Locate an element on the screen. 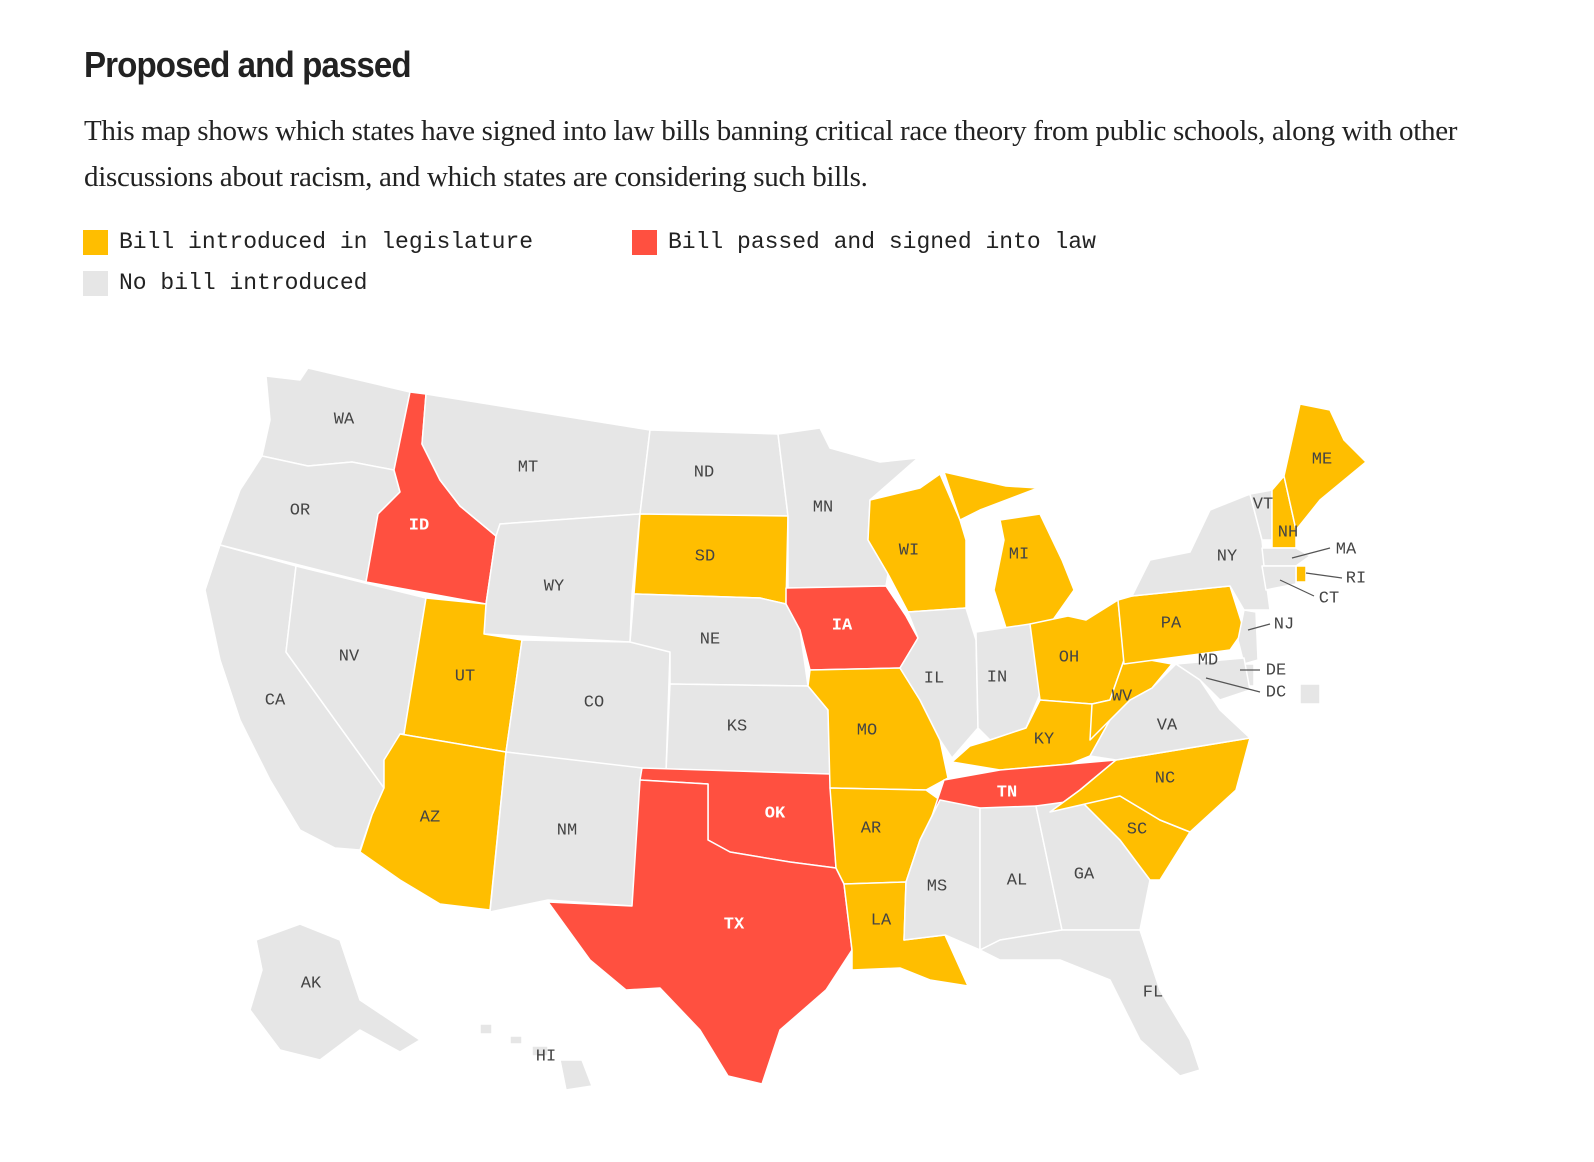 The image size is (1594, 1162). state-label-mn: MN is located at coordinates (823, 508).